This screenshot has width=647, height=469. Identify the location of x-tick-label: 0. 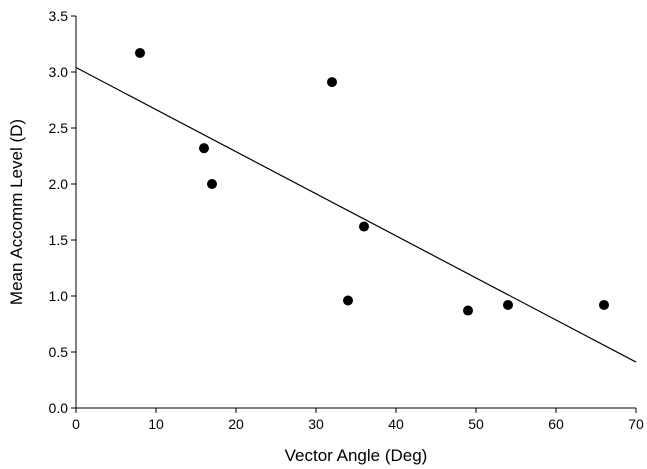
(76, 424).